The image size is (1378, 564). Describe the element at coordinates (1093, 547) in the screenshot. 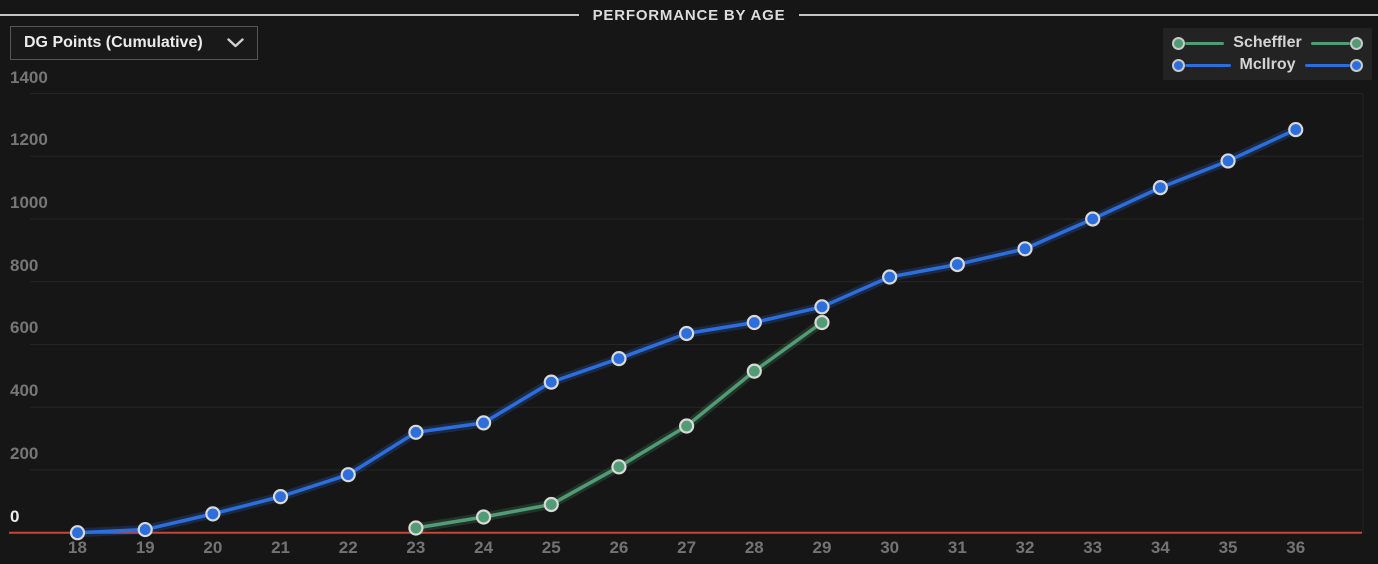

I see `x-tick-label: 33` at that location.